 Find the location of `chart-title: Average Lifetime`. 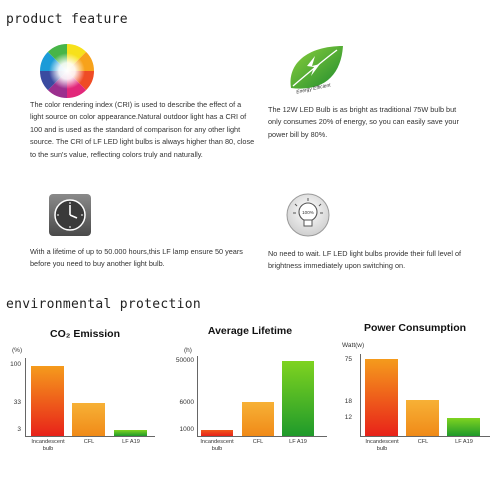

chart-title: Average Lifetime is located at coordinates (250, 331).